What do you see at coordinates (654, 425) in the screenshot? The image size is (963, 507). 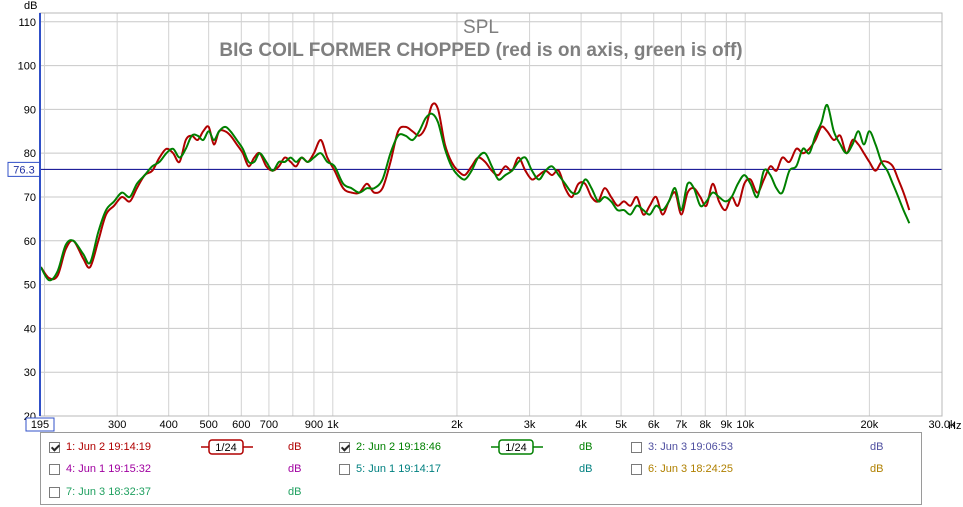 I see `x-tick-label-6k: 6k` at bounding box center [654, 425].